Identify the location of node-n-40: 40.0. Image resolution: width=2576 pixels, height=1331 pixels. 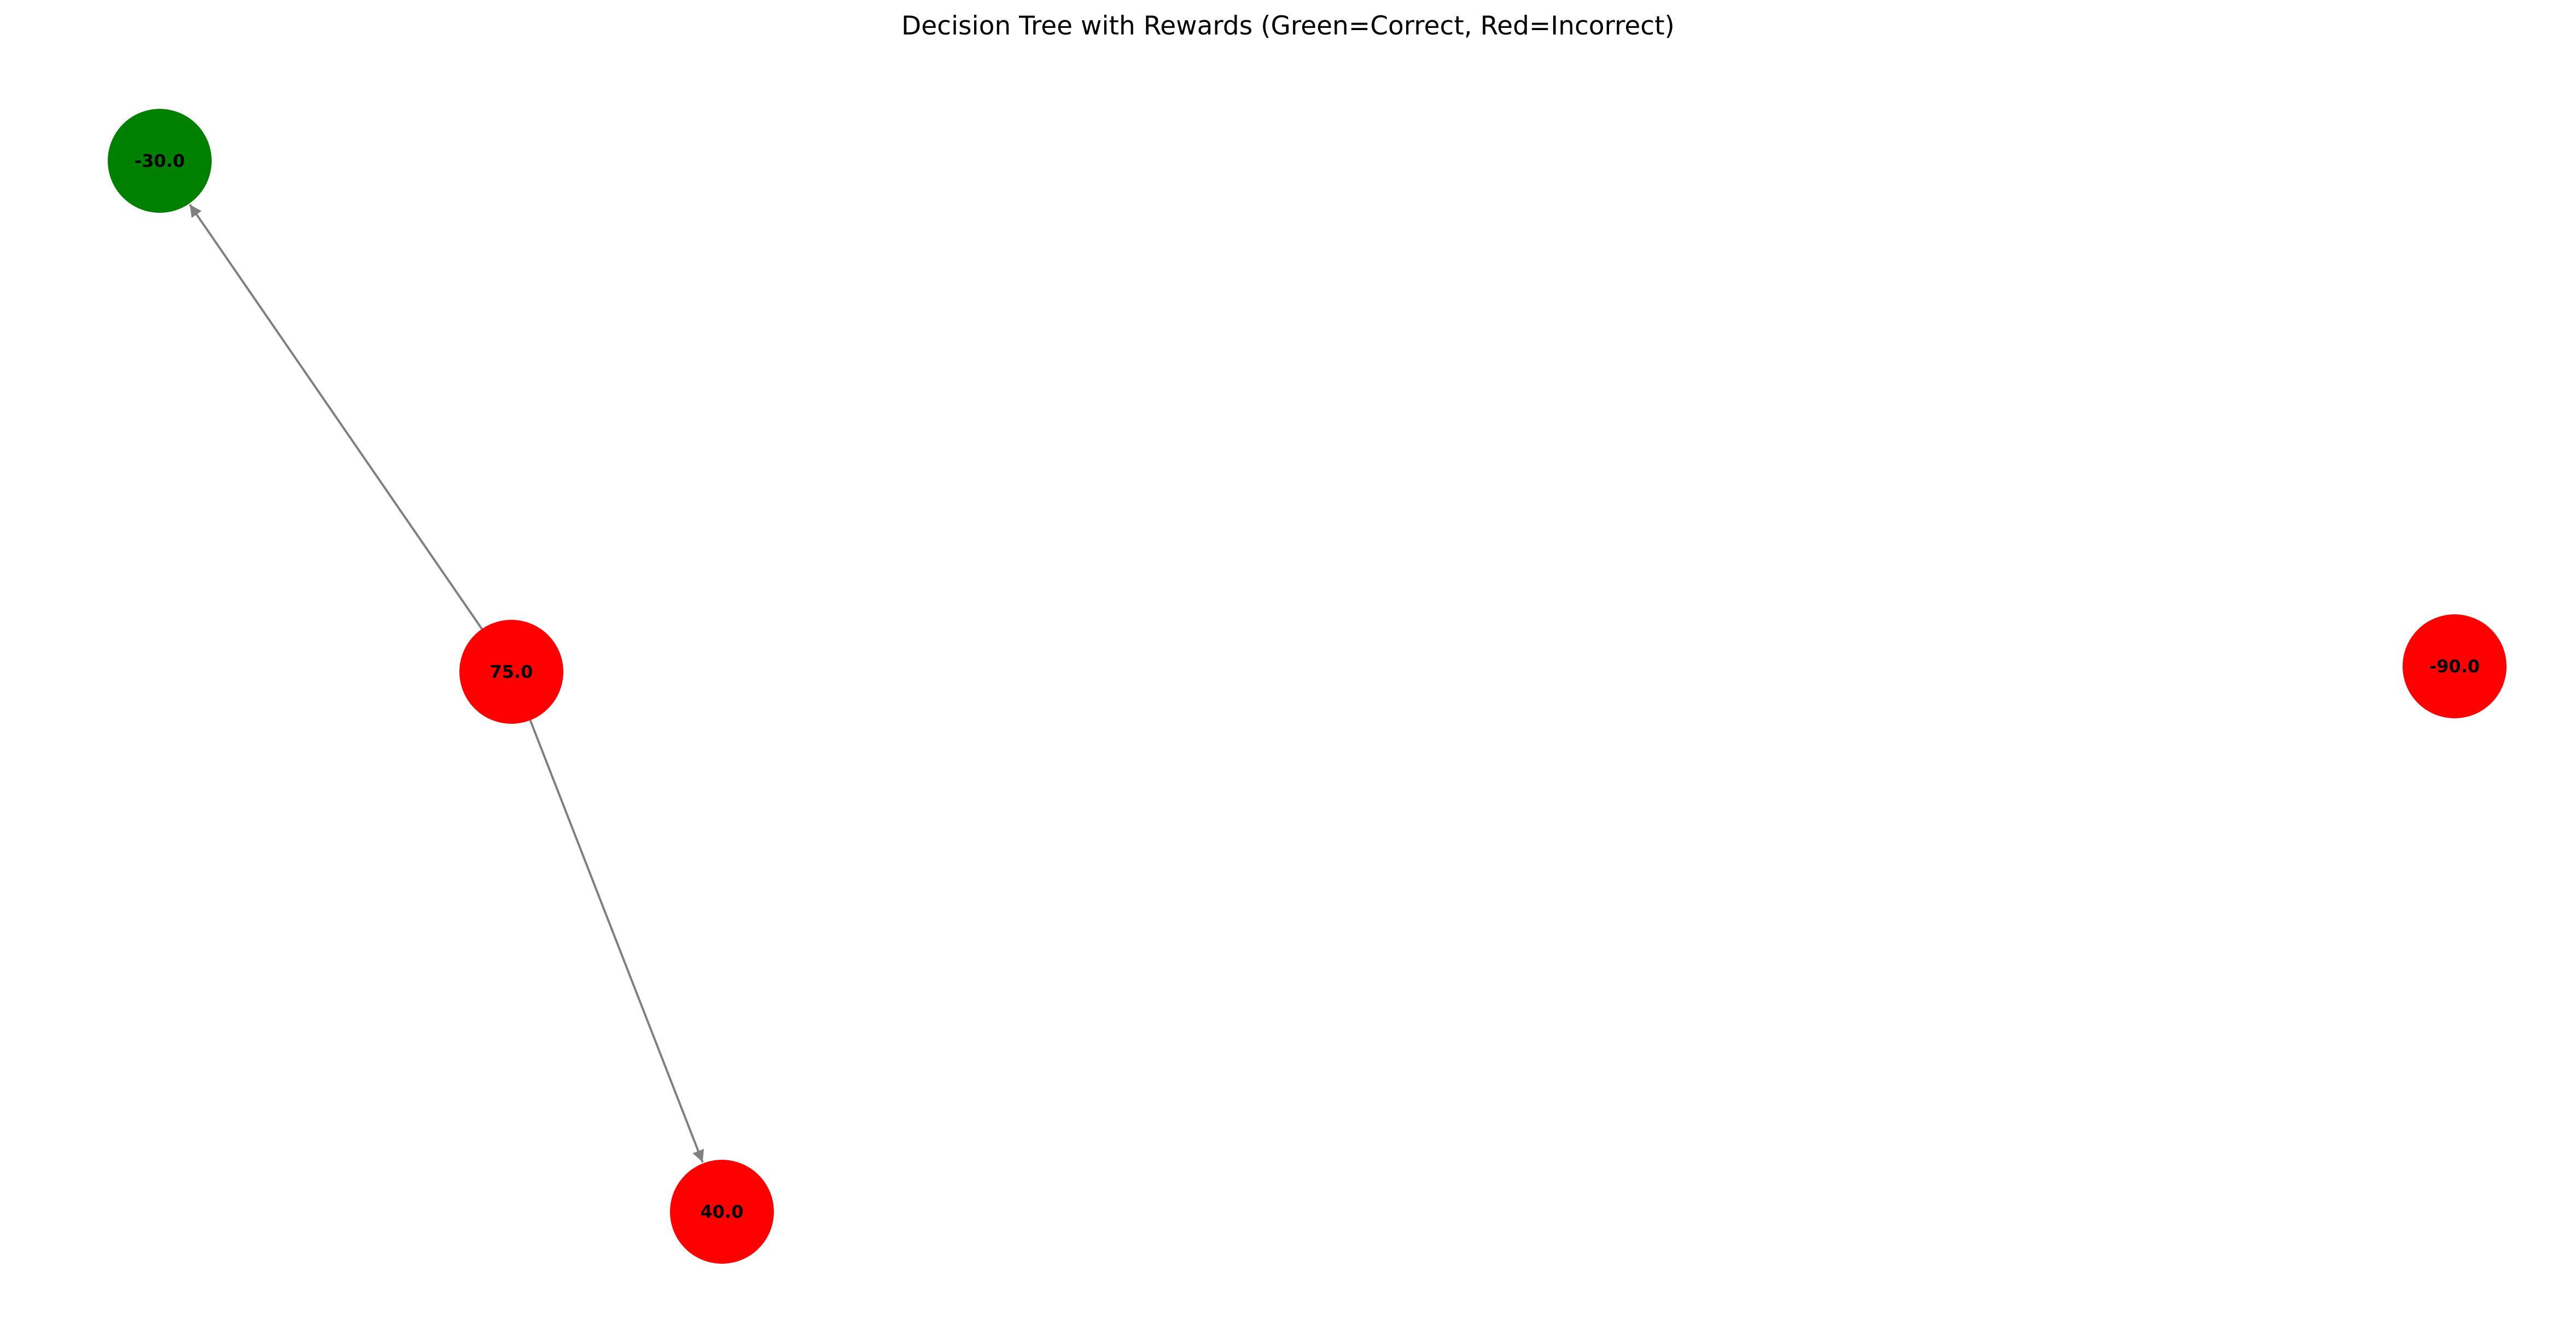
(722, 1212).